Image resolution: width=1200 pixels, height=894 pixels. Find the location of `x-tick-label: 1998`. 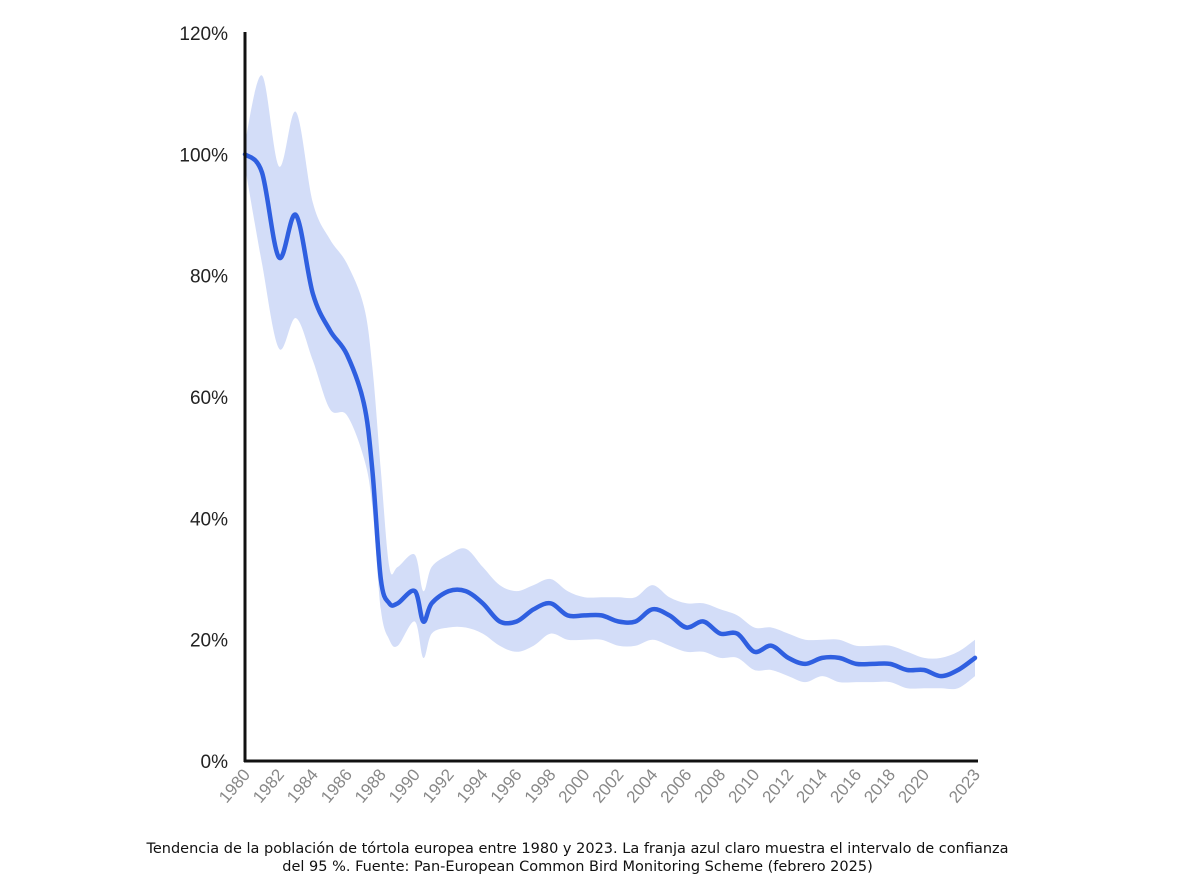

x-tick-label: 1998 is located at coordinates (540, 785).